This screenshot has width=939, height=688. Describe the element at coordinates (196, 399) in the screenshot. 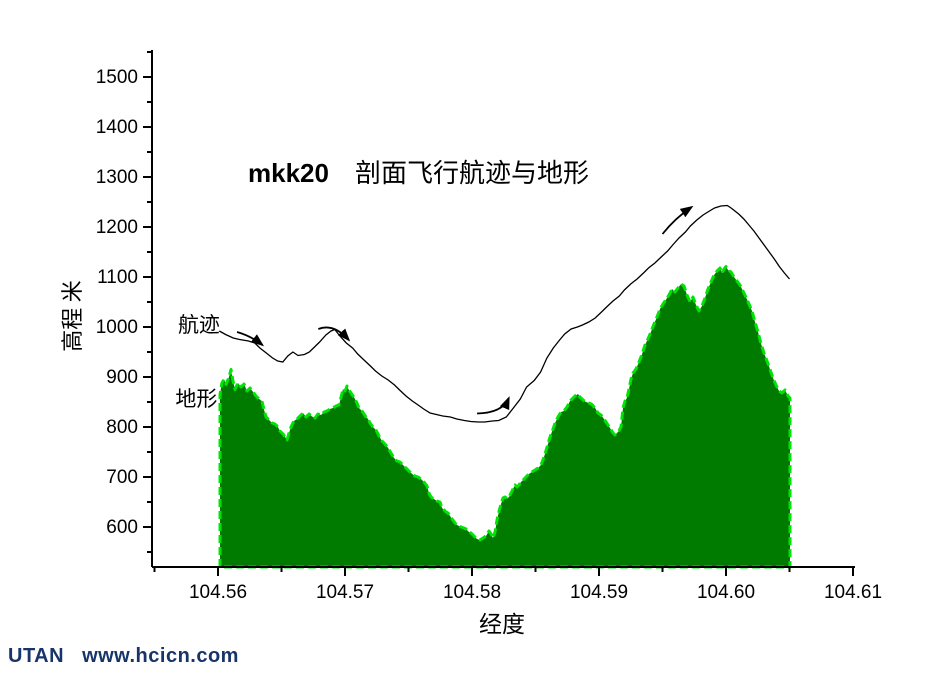

I see `series-label-terrain: 地形` at that location.